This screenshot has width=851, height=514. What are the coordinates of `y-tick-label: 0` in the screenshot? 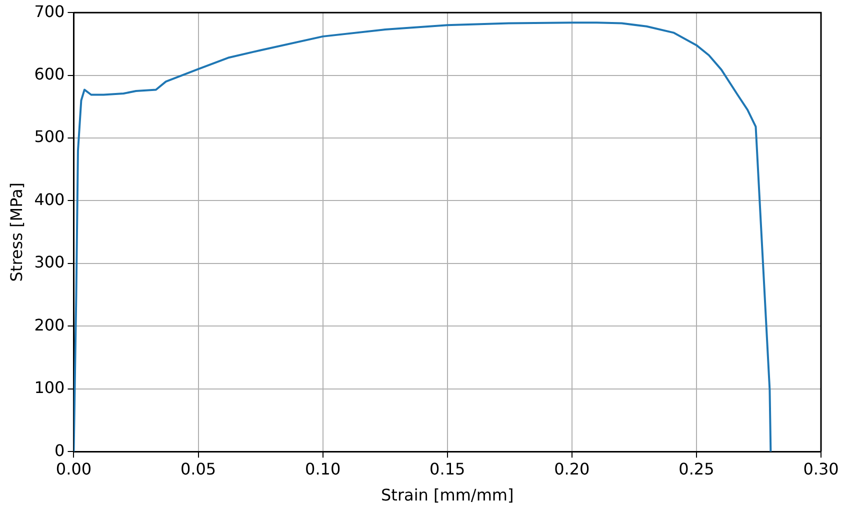 It's located at (59, 450).